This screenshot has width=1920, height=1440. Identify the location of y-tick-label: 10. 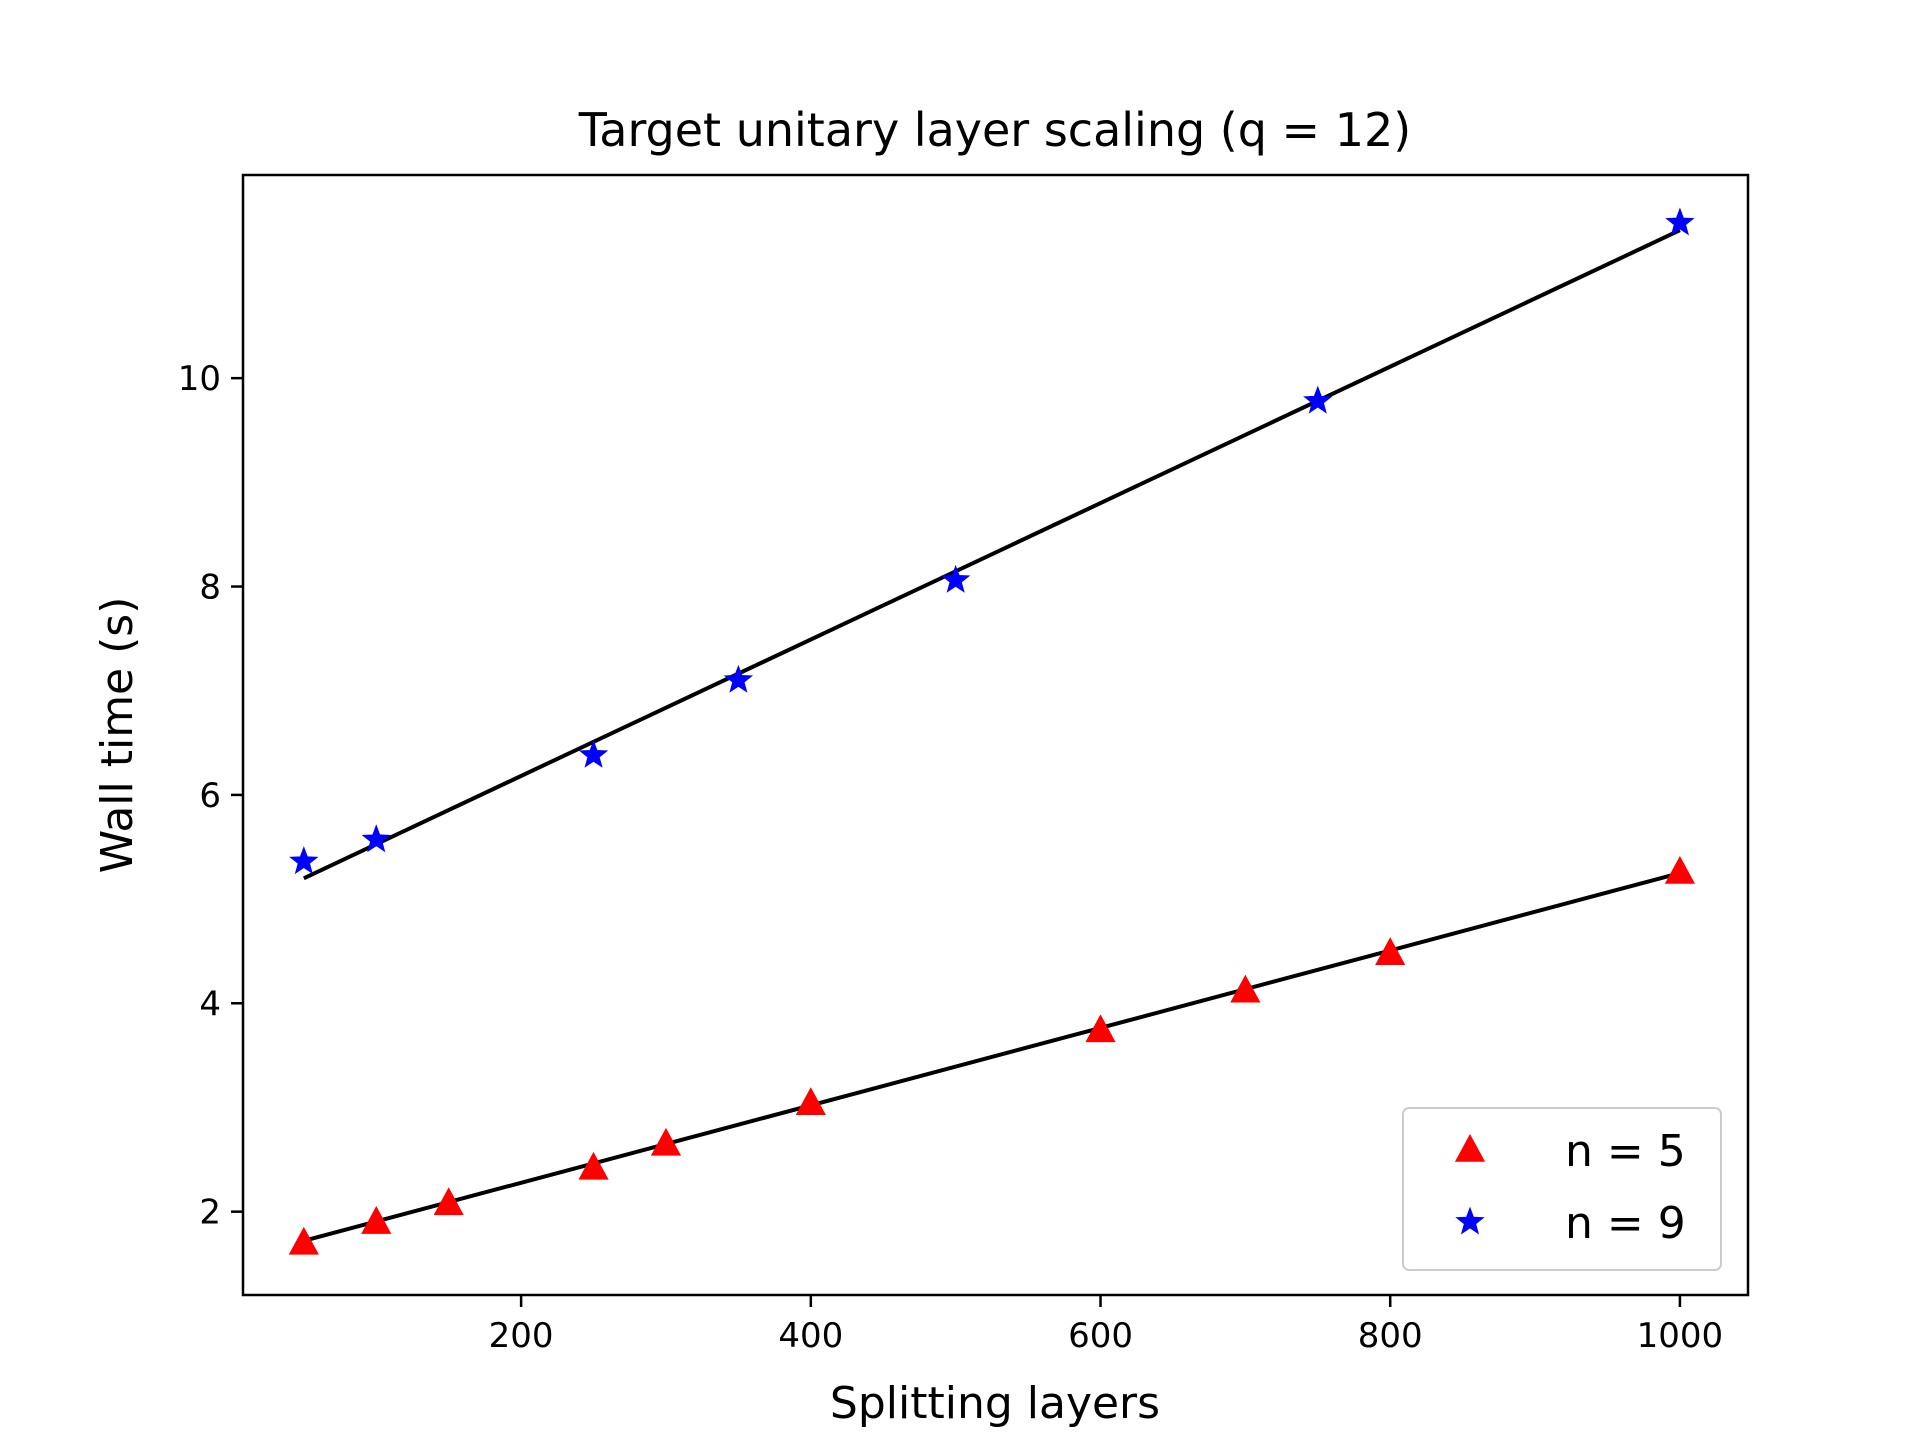
(199, 379).